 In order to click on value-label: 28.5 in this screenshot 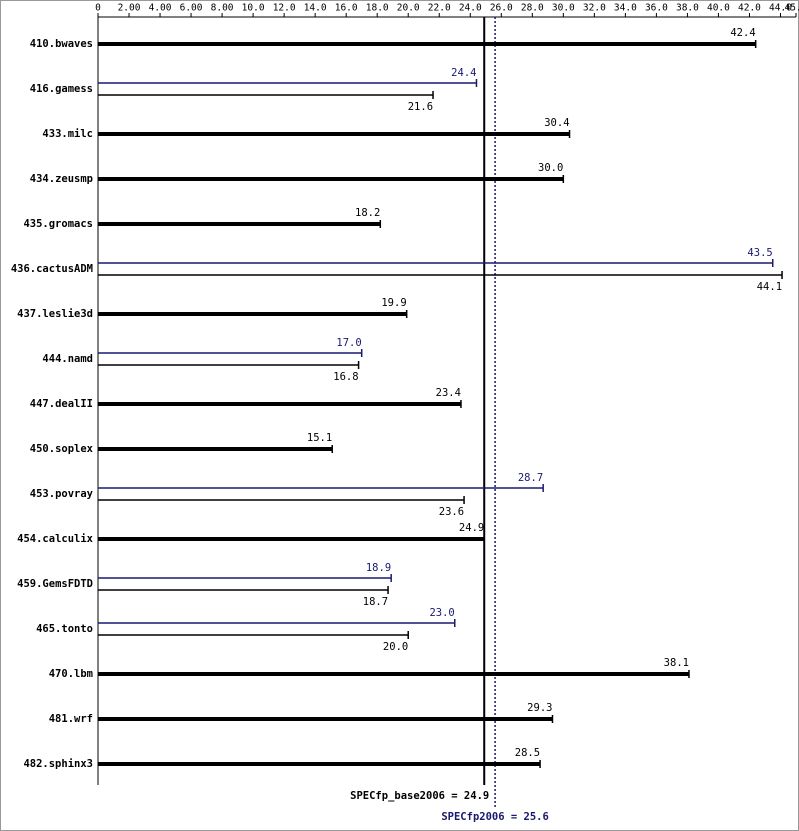, I will do `click(527, 753)`.